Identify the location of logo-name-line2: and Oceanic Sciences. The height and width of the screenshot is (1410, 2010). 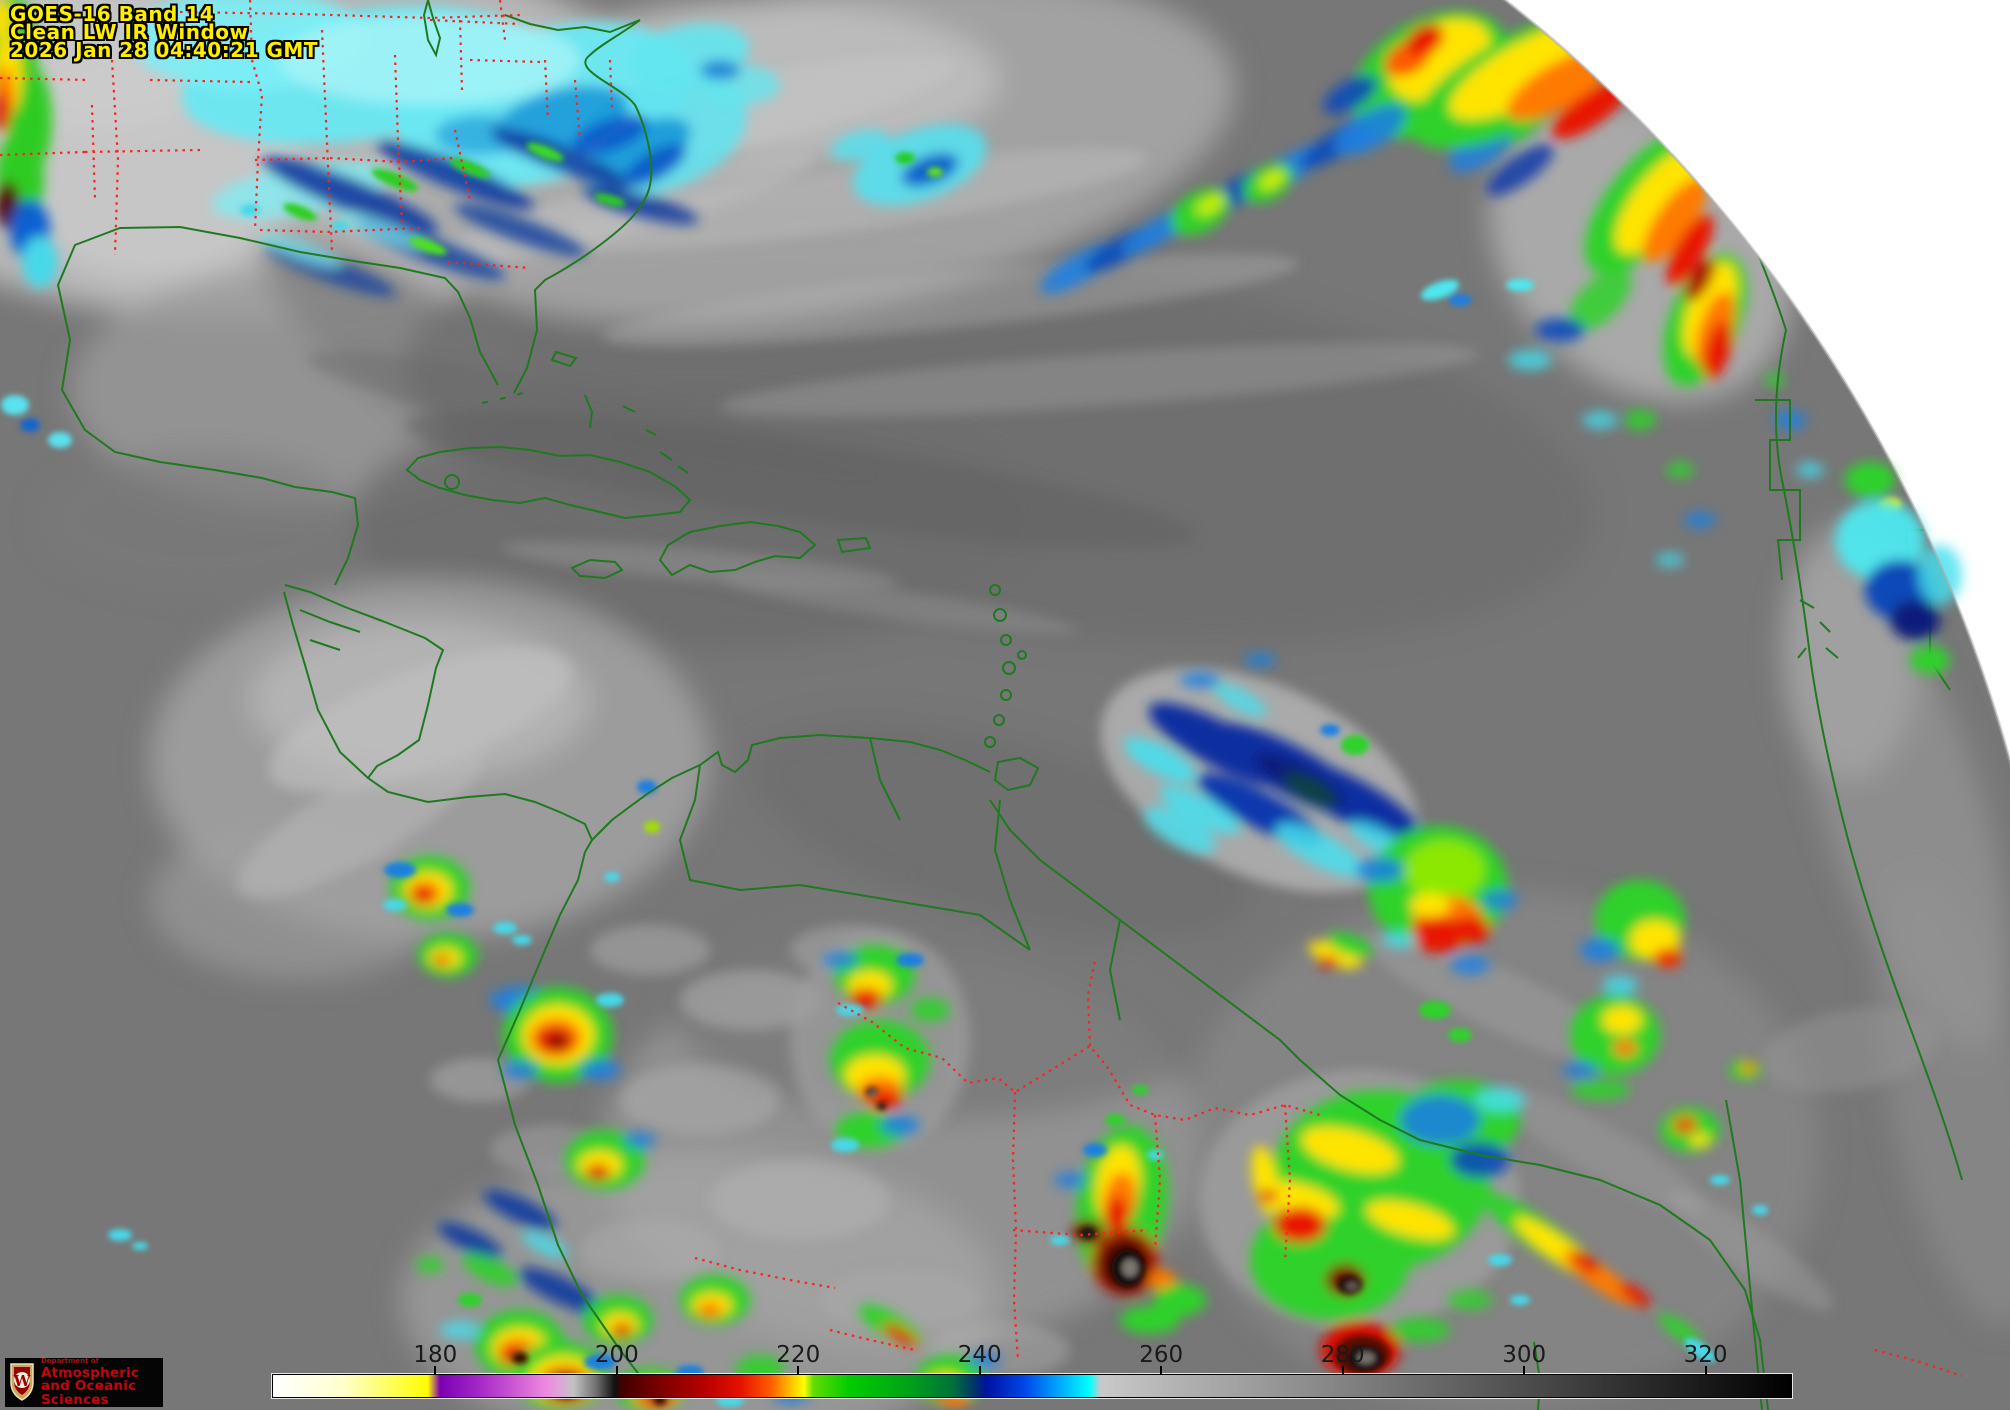
(89, 1393).